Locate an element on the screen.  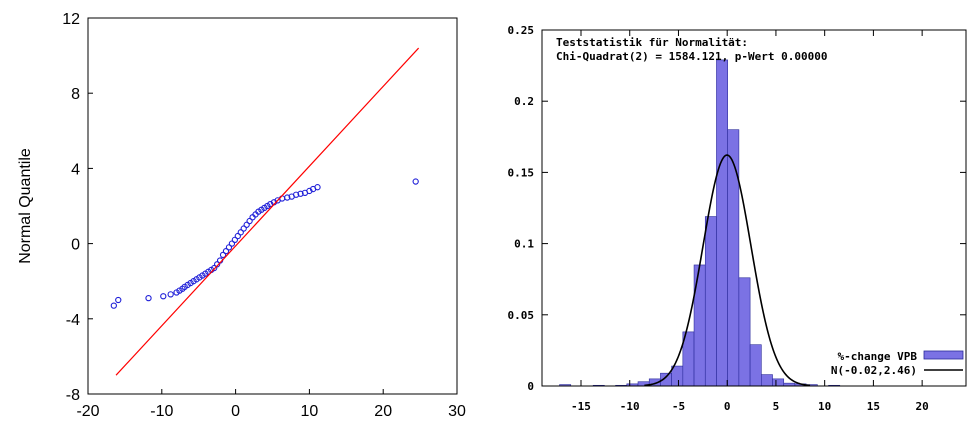
histogram-y-tick-label: 0.05 is located at coordinates (521, 315).